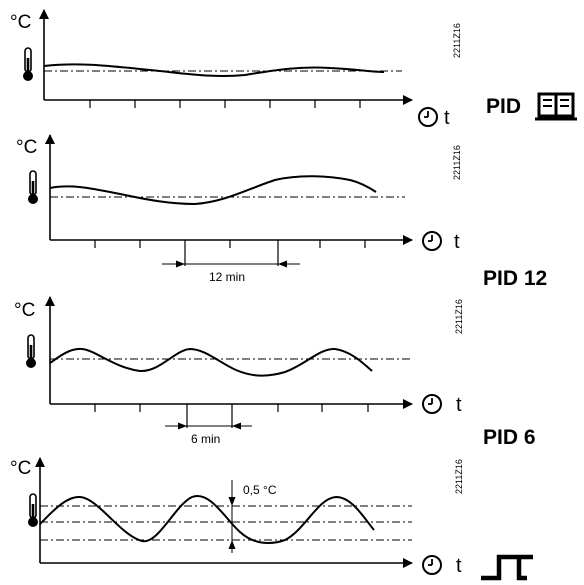 The height and width of the screenshot is (585, 584). What do you see at coordinates (515, 278) in the screenshot?
I see `mode-label-pid-12: PID 12` at bounding box center [515, 278].